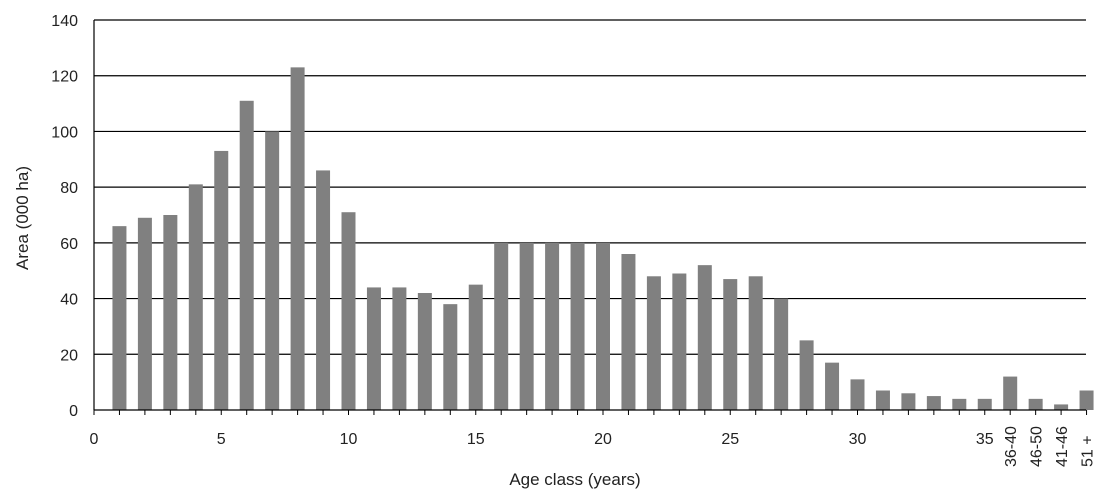 The image size is (1096, 495). Describe the element at coordinates (574, 479) in the screenshot. I see `x-axis-title: Age class (years)` at that location.